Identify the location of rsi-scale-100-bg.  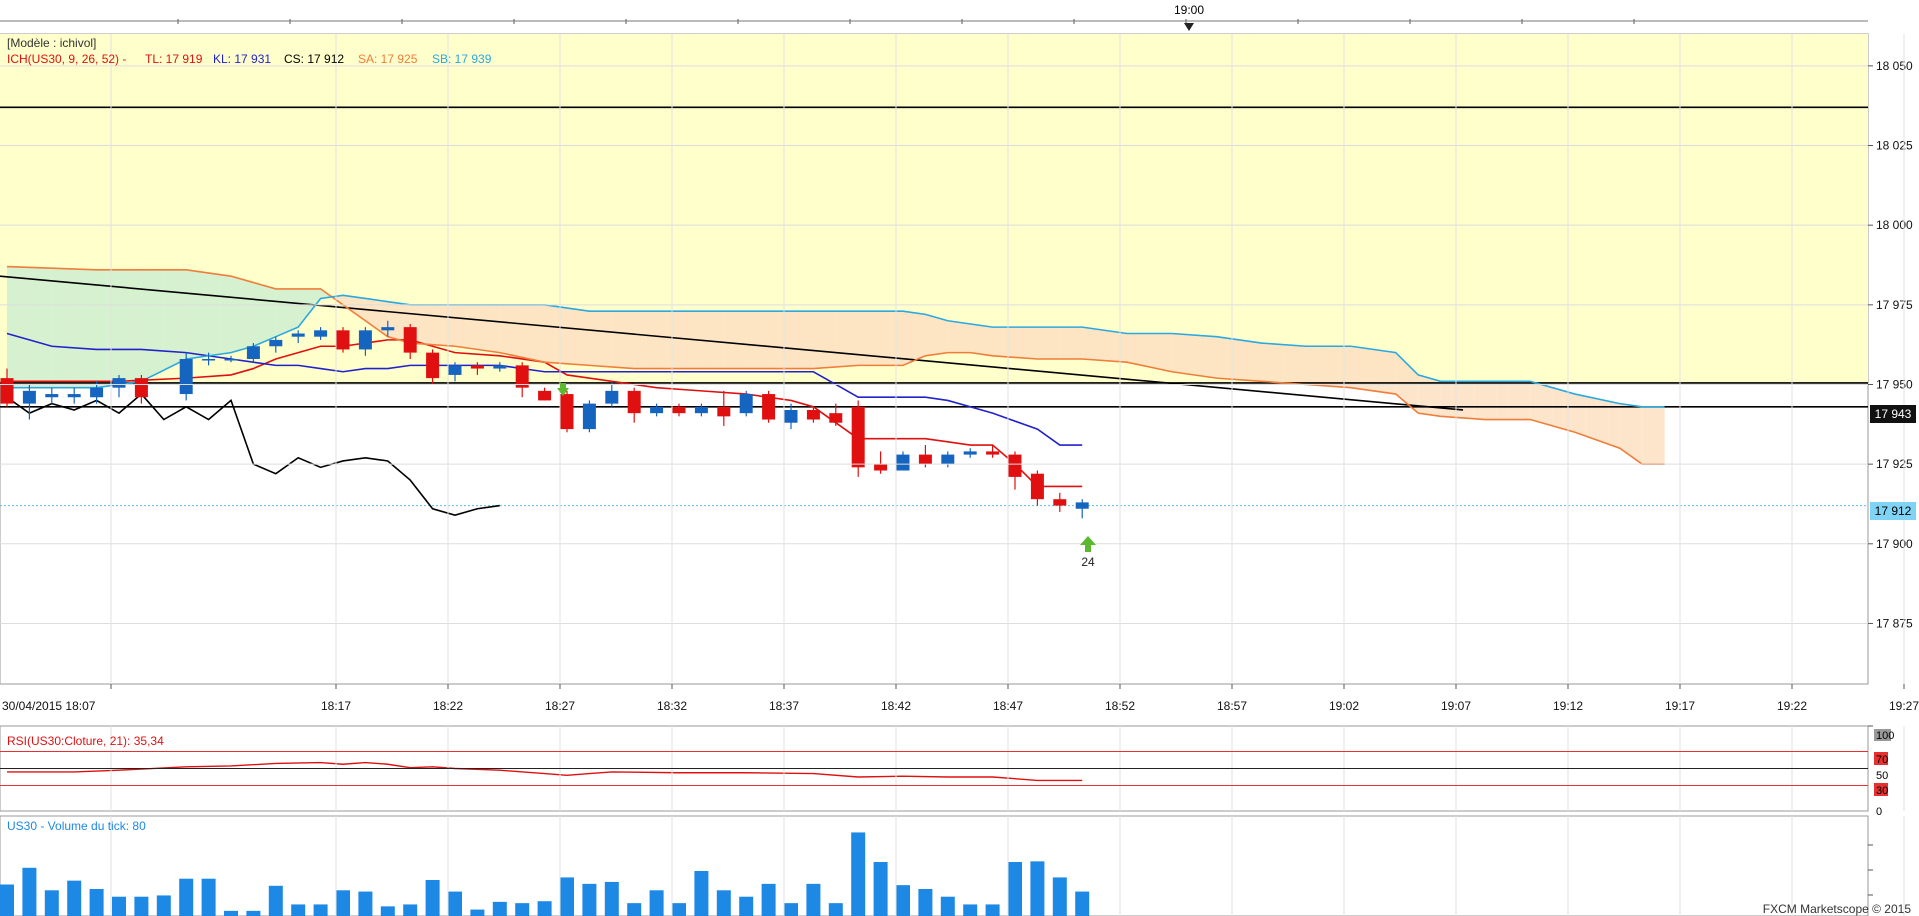
(1882, 735).